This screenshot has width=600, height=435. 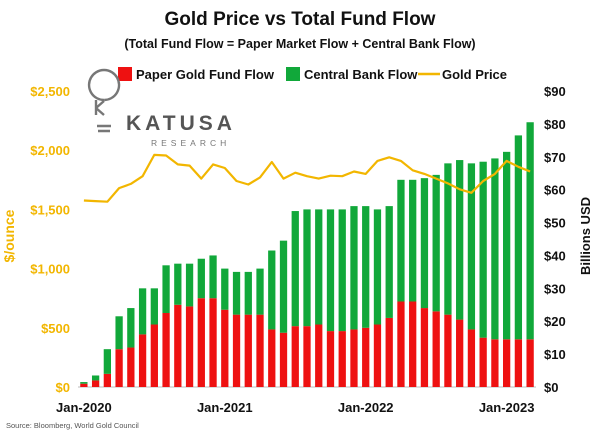 What do you see at coordinates (50, 269) in the screenshot?
I see `left-tick-label: $1,000` at bounding box center [50, 269].